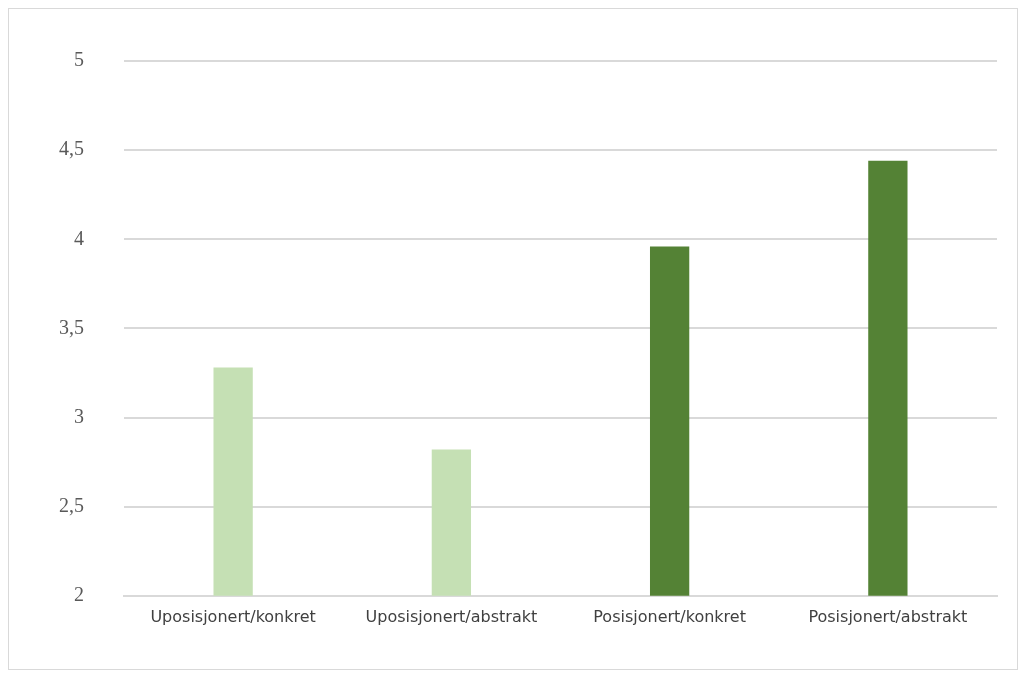 The image size is (1026, 678). What do you see at coordinates (233, 616) in the screenshot?
I see `x-tick-label: Uposisjonert/konkret` at bounding box center [233, 616].